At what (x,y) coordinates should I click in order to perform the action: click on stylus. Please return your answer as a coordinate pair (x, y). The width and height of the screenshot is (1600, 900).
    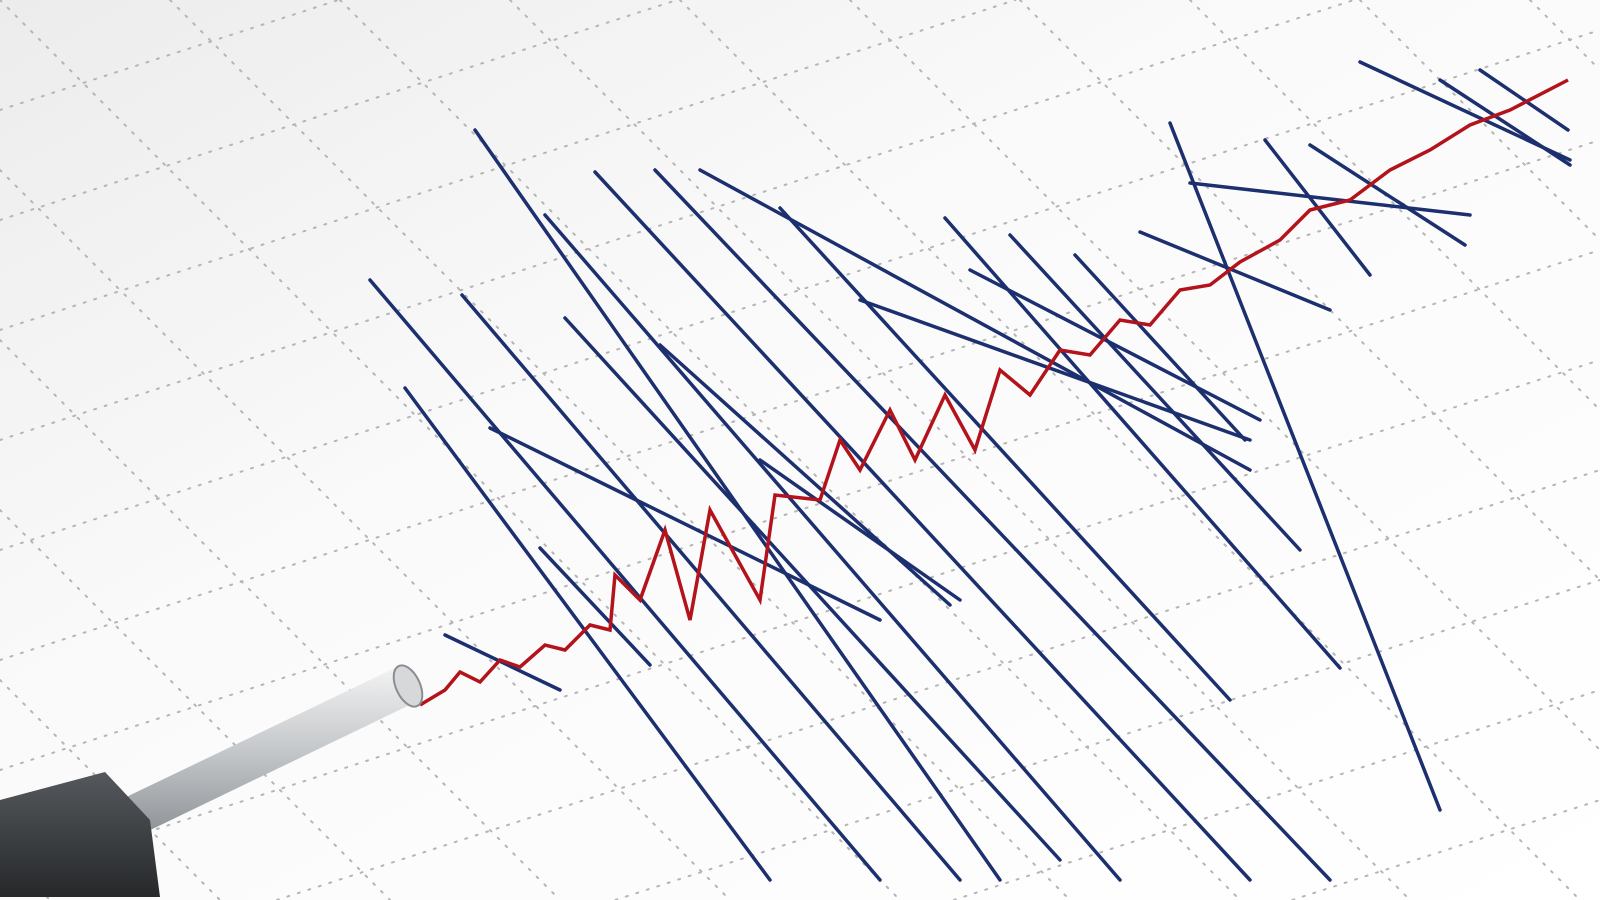
    Looking at the image, I should click on (212, 780).